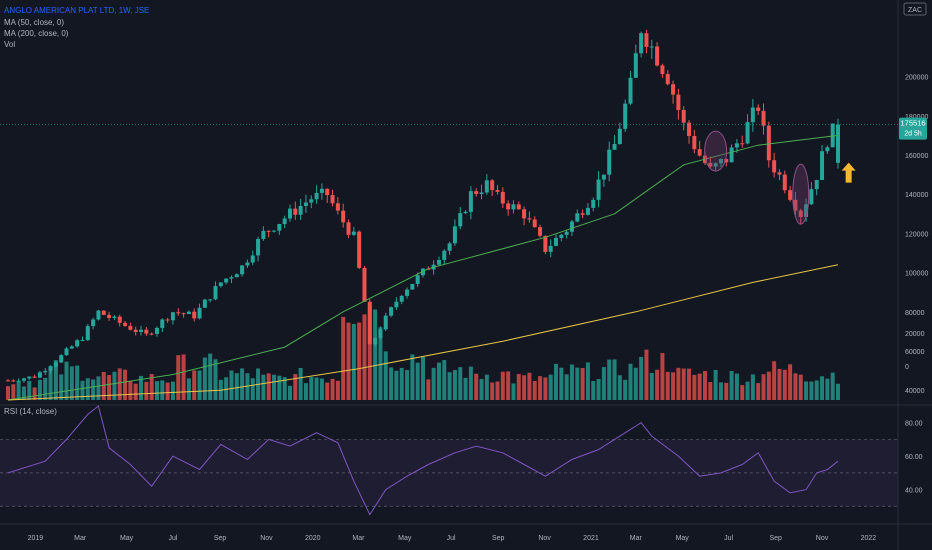  Describe the element at coordinates (358, 538) in the screenshot. I see `time-tick: Mar` at that location.